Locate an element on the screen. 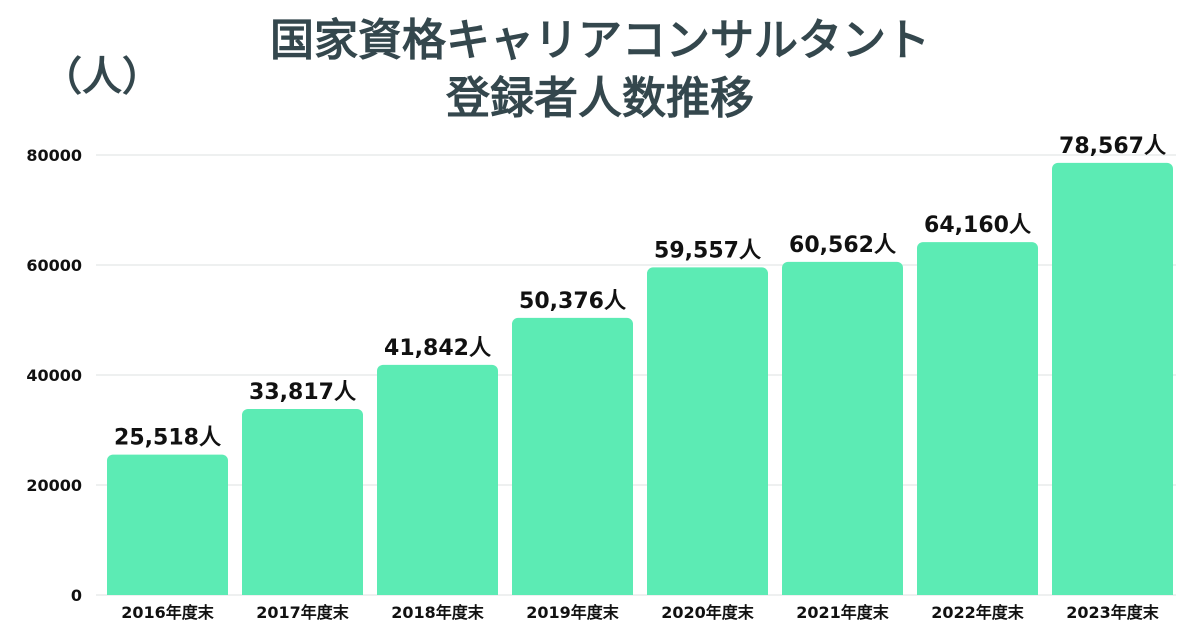  x-tick-label: 2019年度末 is located at coordinates (573, 612).